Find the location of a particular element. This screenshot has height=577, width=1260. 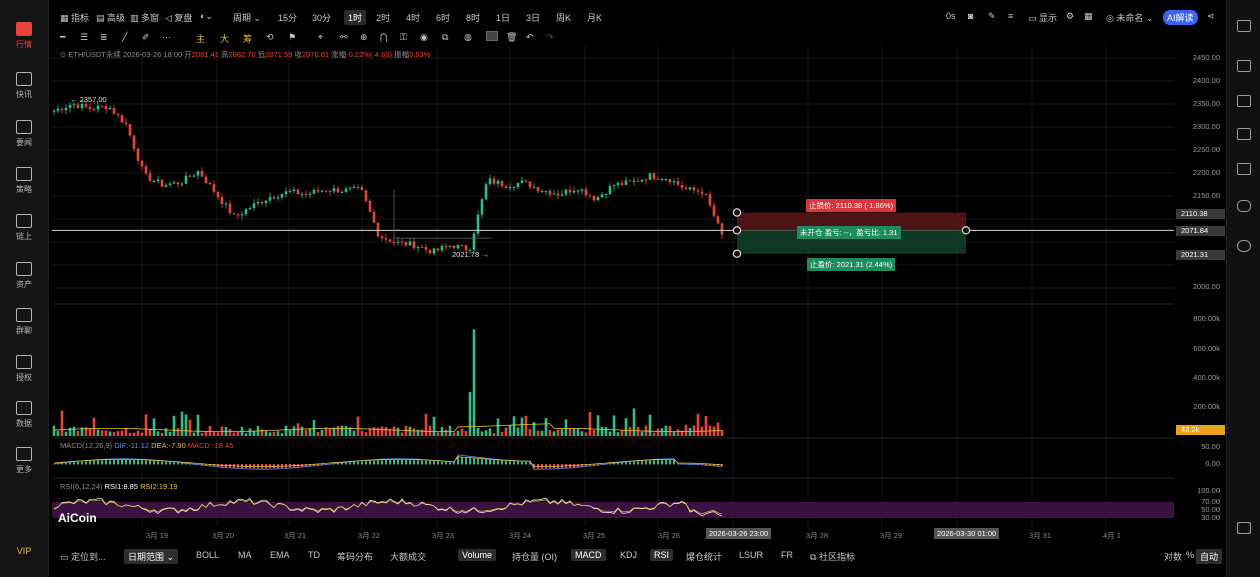

nav-item-market: 行情 is located at coordinates (24, 44).